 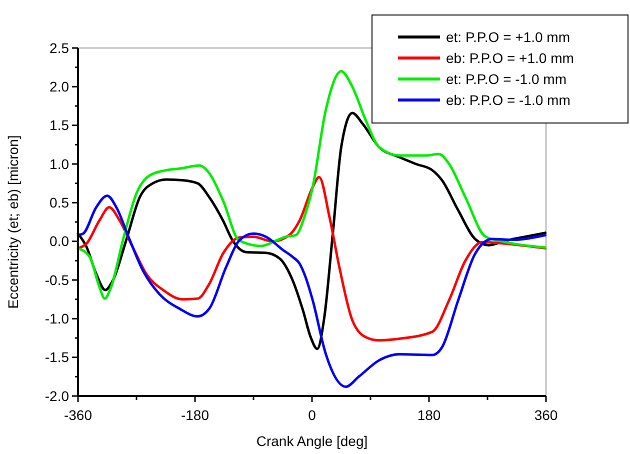 What do you see at coordinates (60, 164) in the screenshot?
I see `y-tick-label: 1.0` at bounding box center [60, 164].